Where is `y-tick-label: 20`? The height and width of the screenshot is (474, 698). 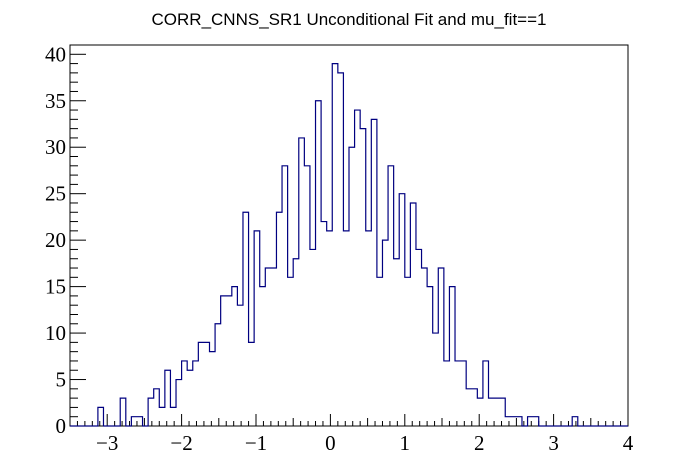 y-tick-label: 20 is located at coordinates (55, 240).